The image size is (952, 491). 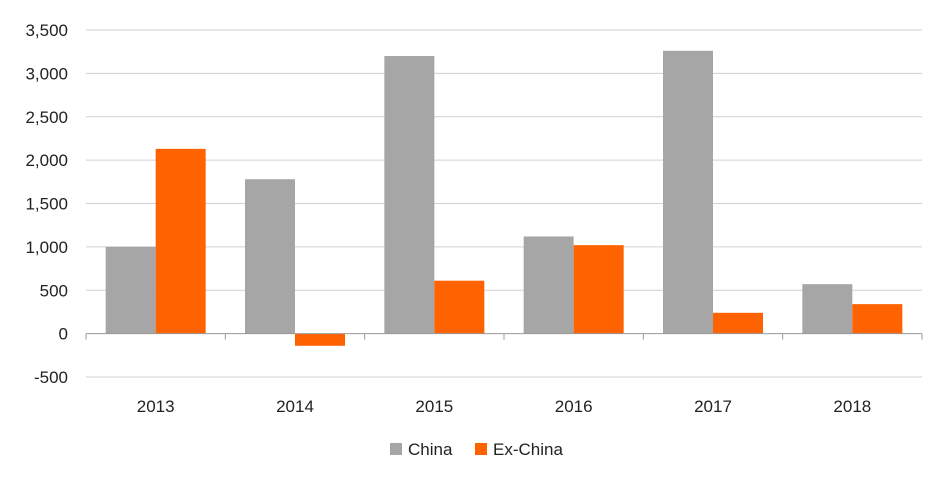 What do you see at coordinates (180, 241) in the screenshot?
I see `bar-ex-china-2013` at bounding box center [180, 241].